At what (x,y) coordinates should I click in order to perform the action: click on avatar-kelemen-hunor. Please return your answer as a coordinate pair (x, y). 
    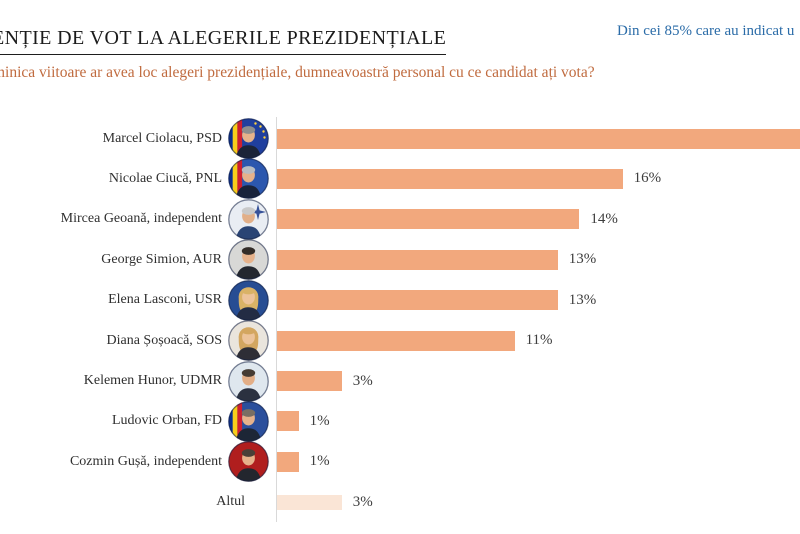
    Looking at the image, I should click on (248, 381).